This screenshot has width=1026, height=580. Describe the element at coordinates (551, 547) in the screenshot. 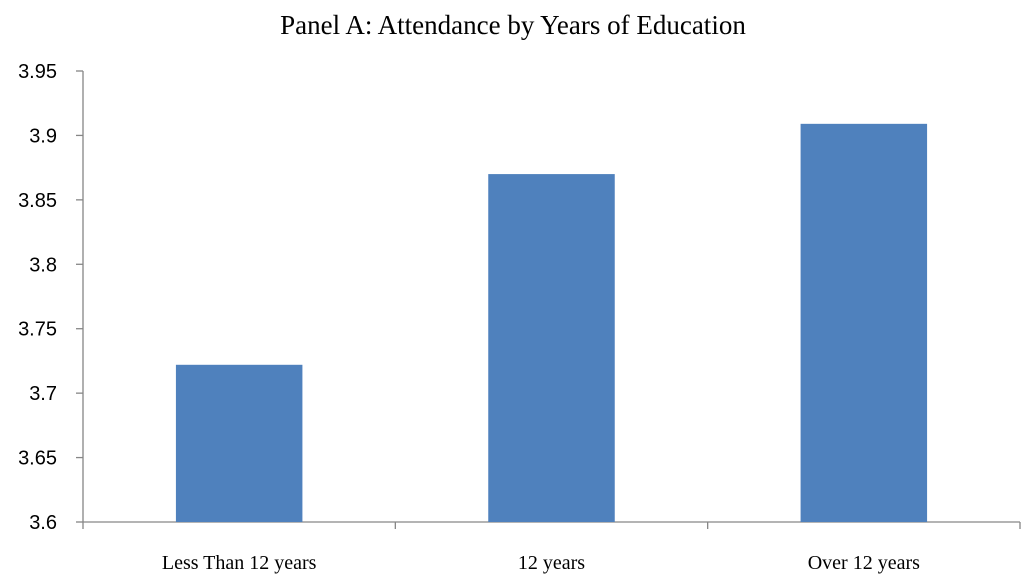

I see `x-axis: Less Than 12 years 12 years Over 12 years` at that location.